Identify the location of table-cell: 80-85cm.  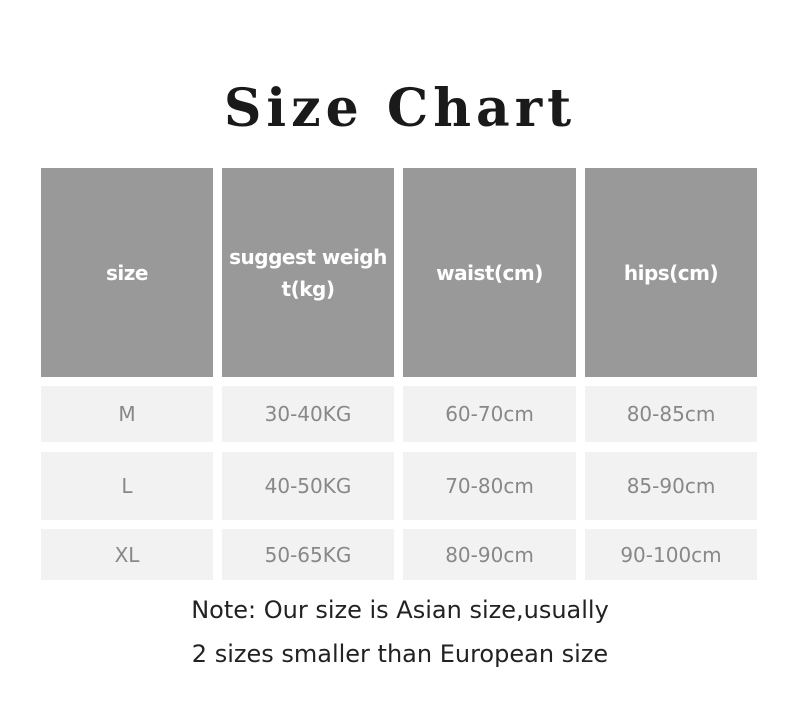
(671, 414).